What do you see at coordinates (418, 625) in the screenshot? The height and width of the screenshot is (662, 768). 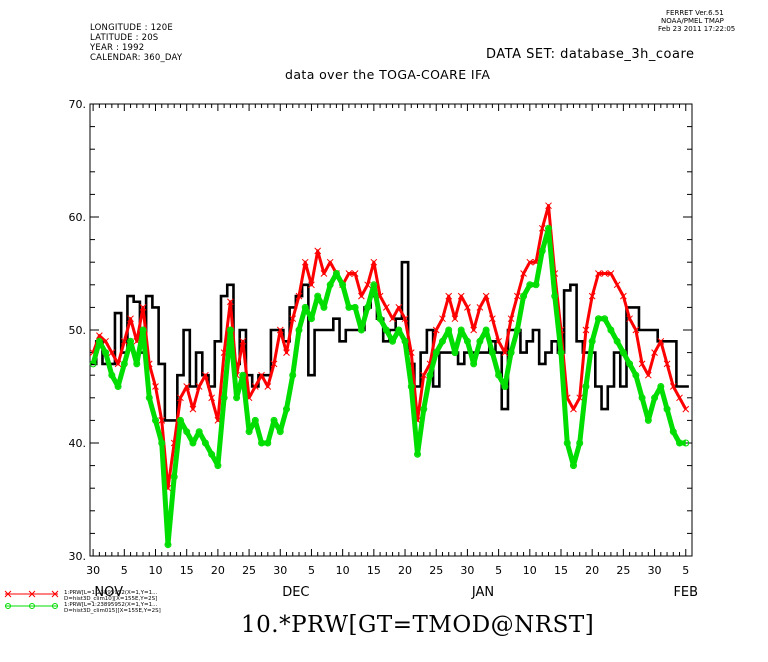 I see `plot-expression-title: 10.*PRW[GT=TMOD@NRST]` at bounding box center [418, 625].